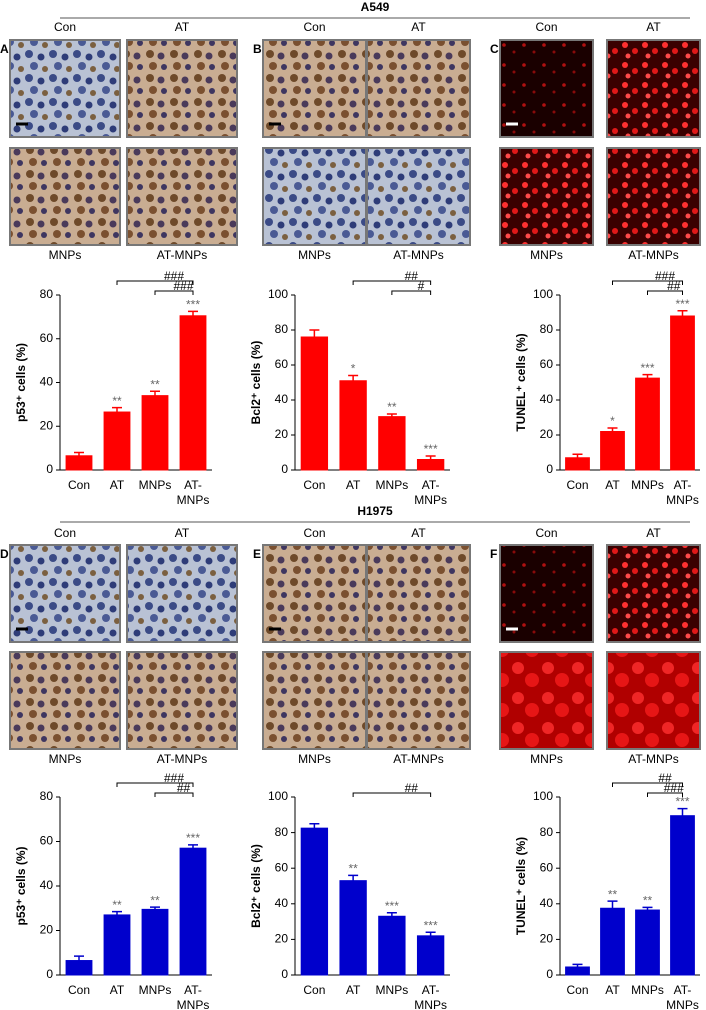  I want to click on panel-letter: D, so click(4, 554).